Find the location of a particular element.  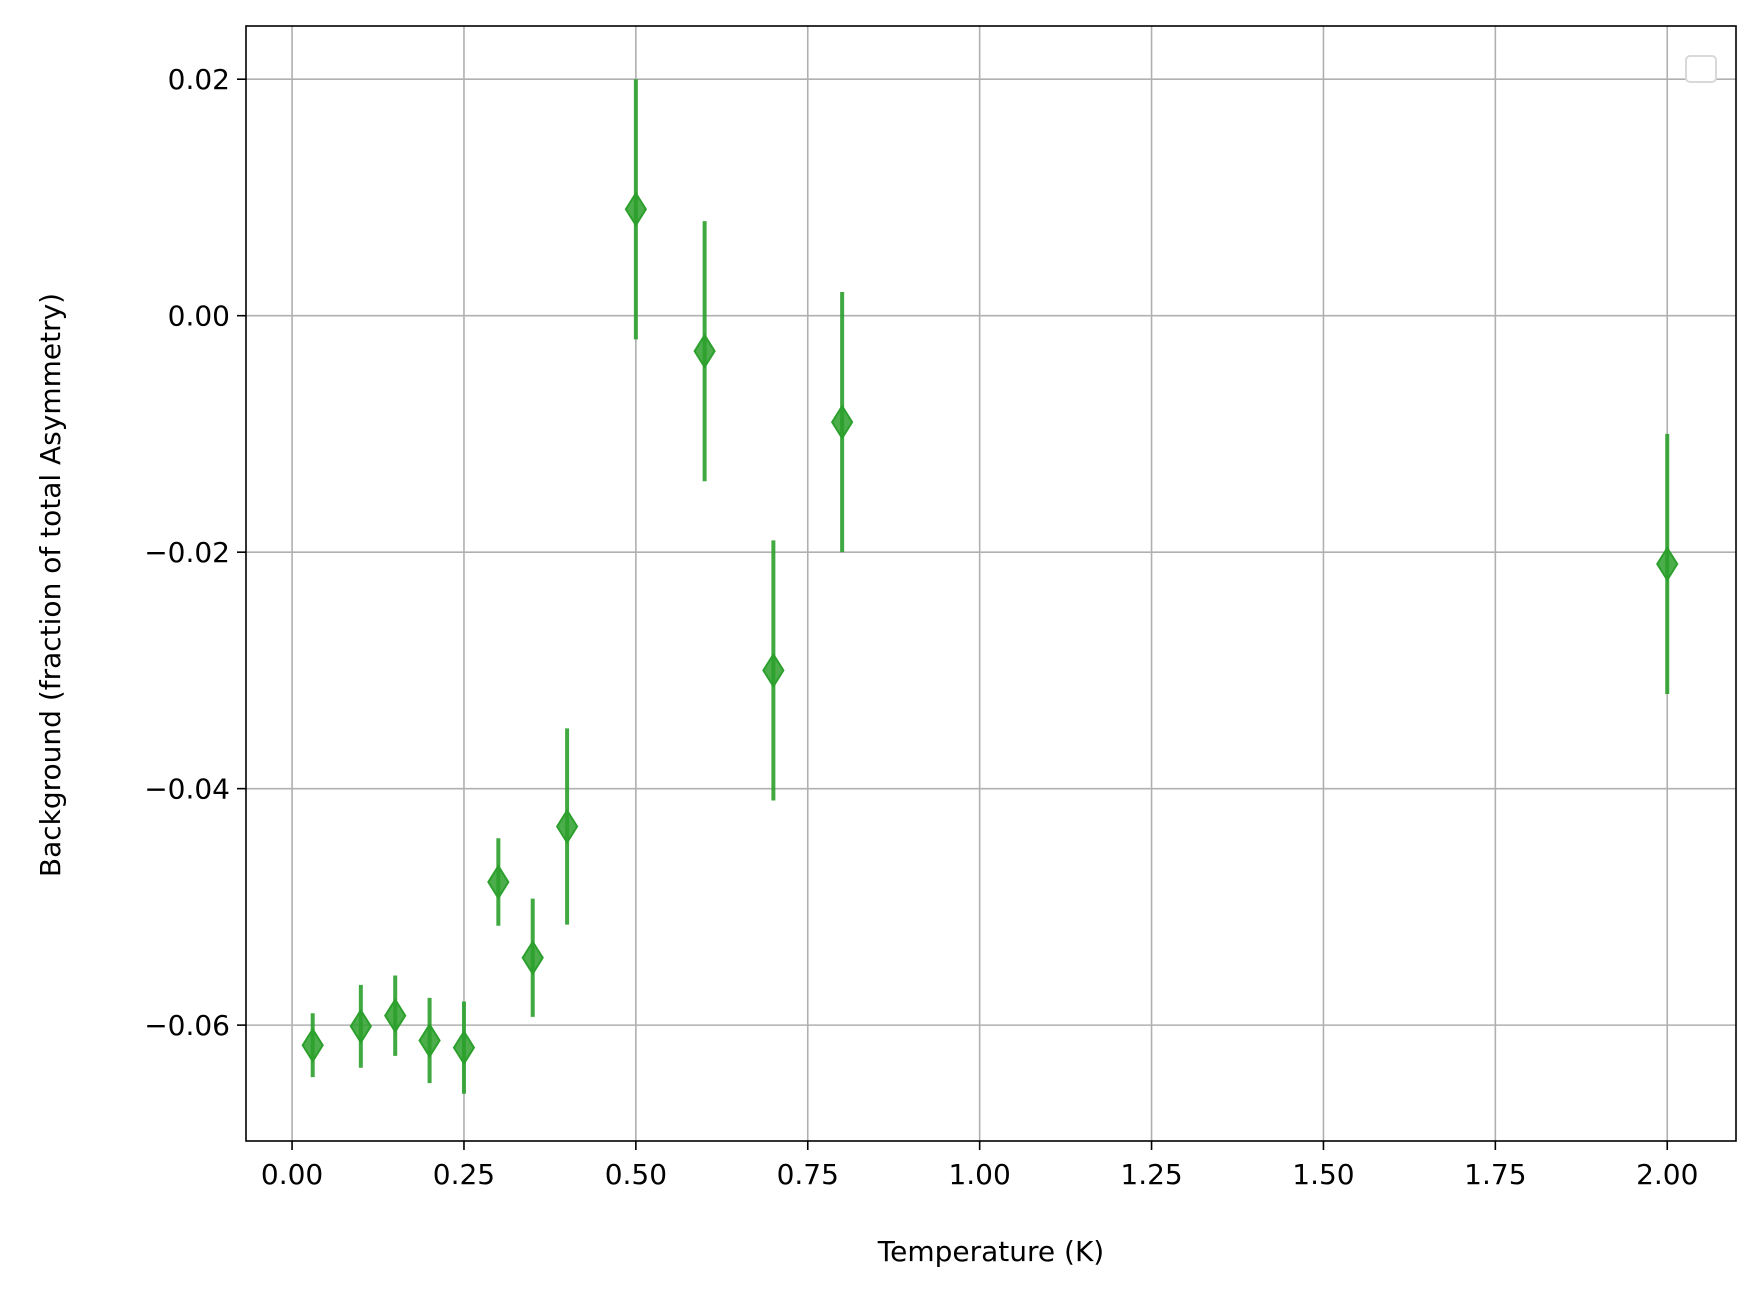

y-tick-label: 0.02 is located at coordinates (199, 79).